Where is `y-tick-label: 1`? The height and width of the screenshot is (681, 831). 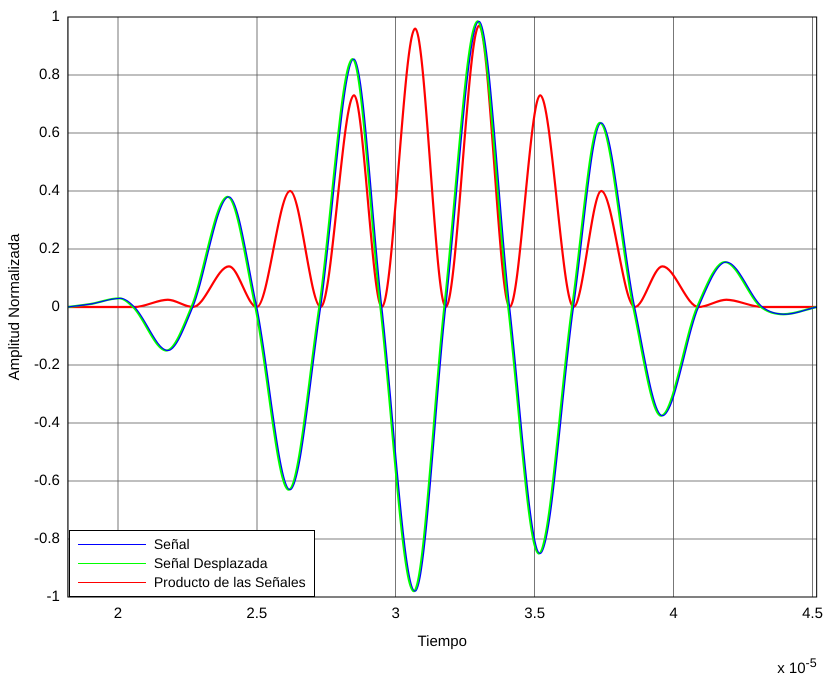 y-tick-label: 1 is located at coordinates (56, 17).